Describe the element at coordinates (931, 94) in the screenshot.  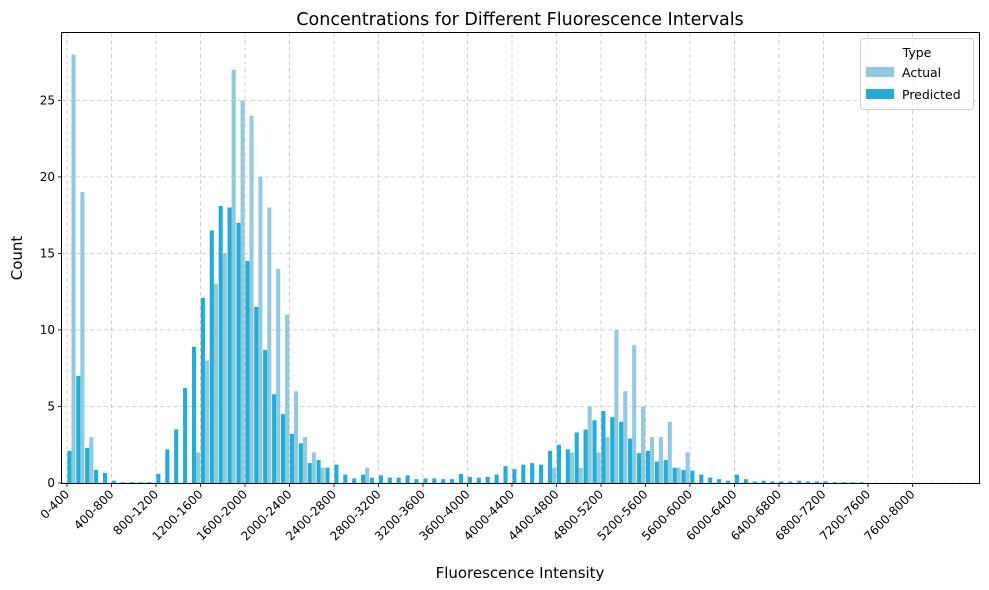
I see `legend-label-predicted: Predicted` at that location.